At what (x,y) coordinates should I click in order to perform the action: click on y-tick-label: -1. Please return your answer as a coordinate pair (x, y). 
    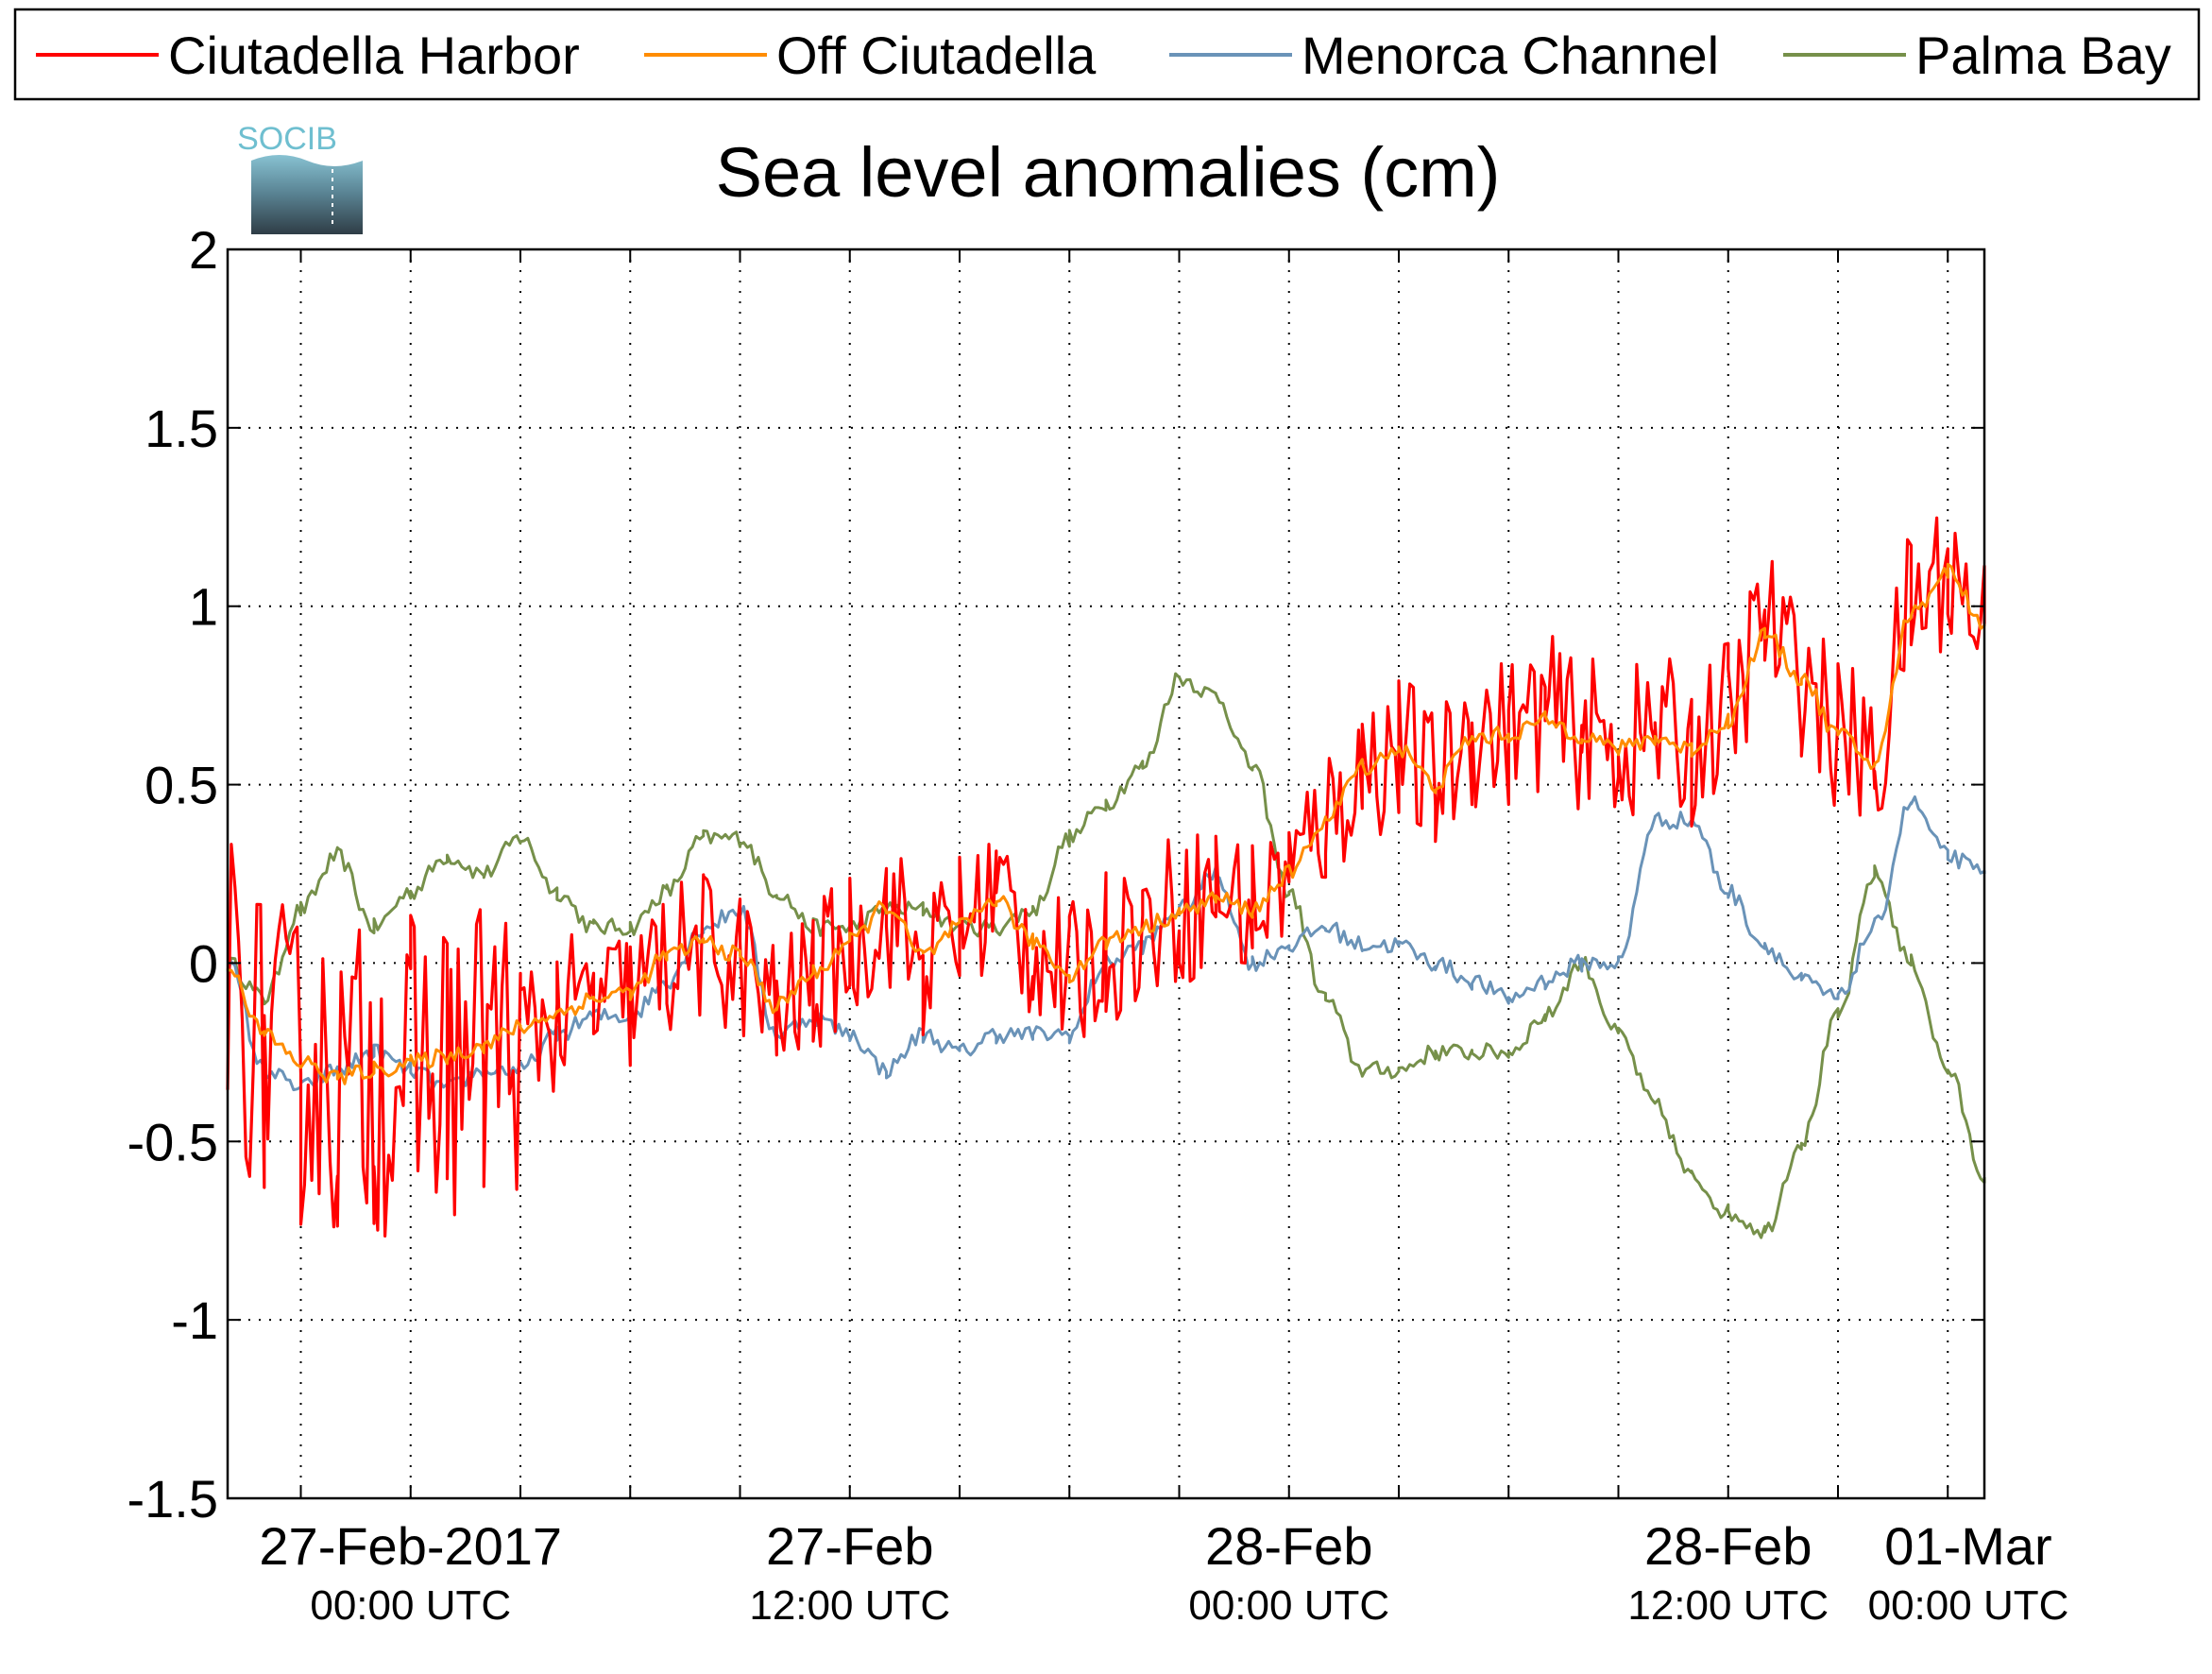
    Looking at the image, I should click on (194, 1320).